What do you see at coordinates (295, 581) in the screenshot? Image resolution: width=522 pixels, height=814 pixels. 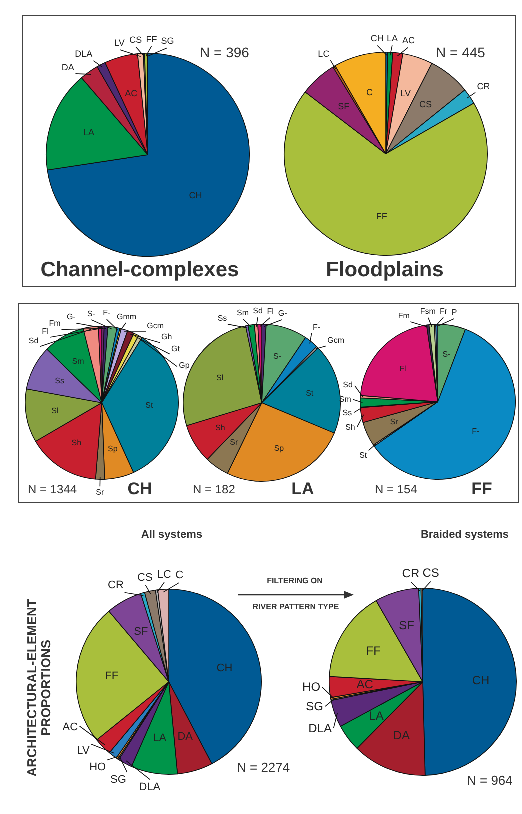 I see `text: FILTERING ON` at bounding box center [295, 581].